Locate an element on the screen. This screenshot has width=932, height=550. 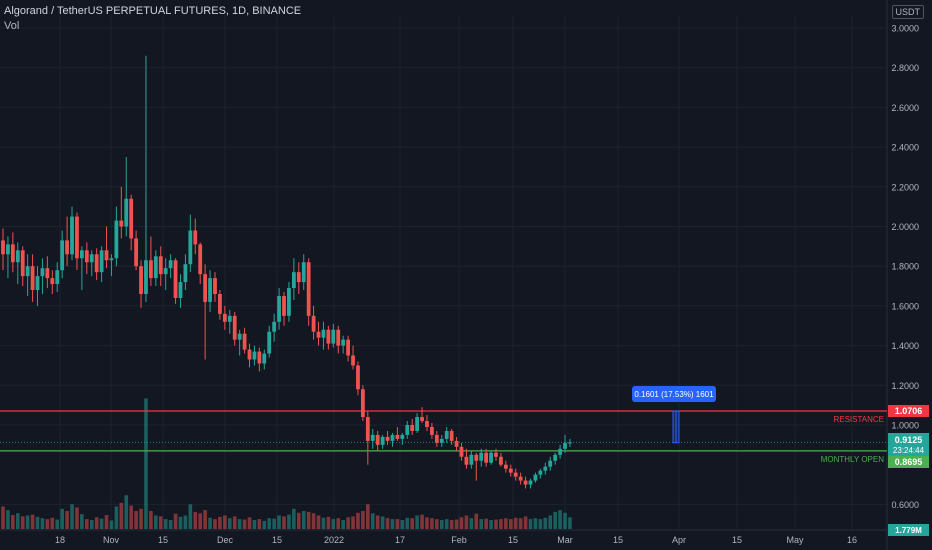
resistance-price-tag: 1.0706 is located at coordinates (909, 411).